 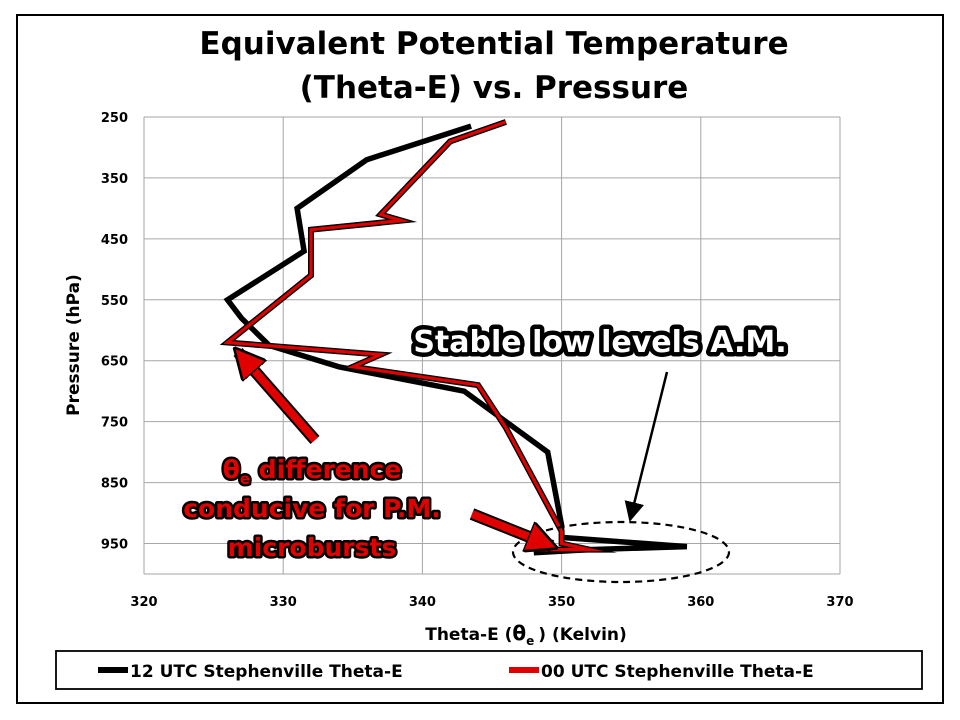 What do you see at coordinates (283, 602) in the screenshot?
I see `x-tick-label: 330` at bounding box center [283, 602].